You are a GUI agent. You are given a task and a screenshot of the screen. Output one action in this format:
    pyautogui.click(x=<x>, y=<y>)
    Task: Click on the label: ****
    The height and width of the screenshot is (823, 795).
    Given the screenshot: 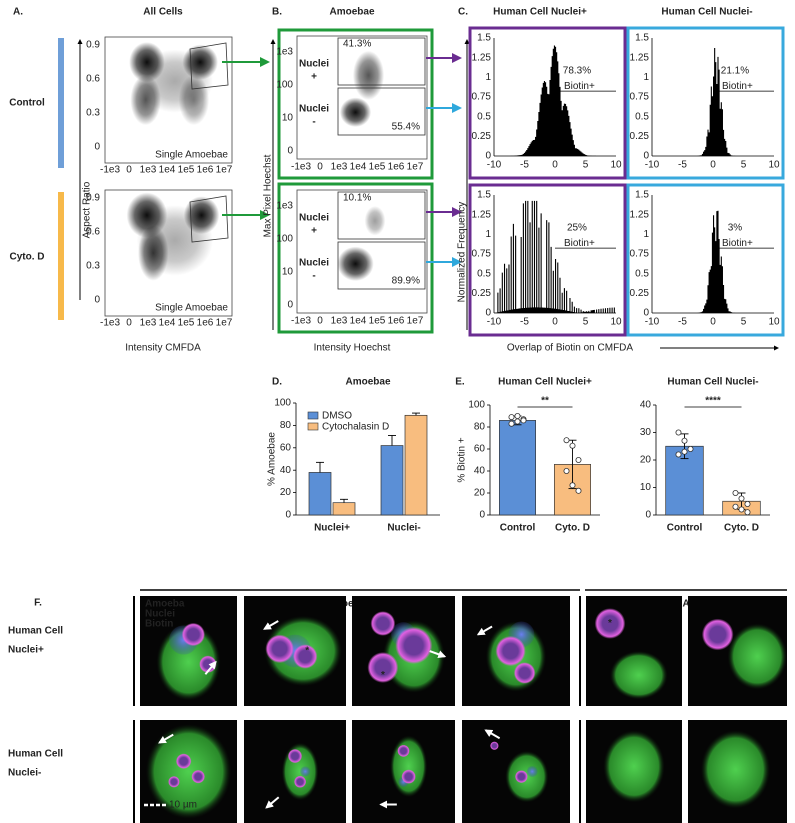 What is the action you would take?
    pyautogui.click(x=713, y=401)
    